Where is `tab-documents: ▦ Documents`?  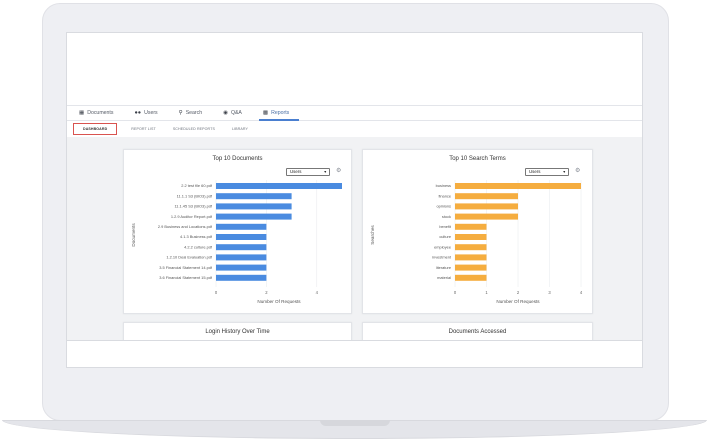
tab-documents: ▦ Documents is located at coordinates (96, 113).